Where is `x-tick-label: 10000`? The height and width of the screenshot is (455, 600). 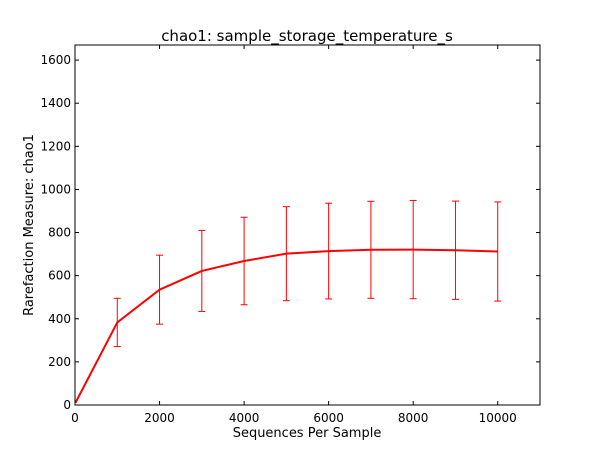
x-tick-label: 10000 is located at coordinates (498, 418).